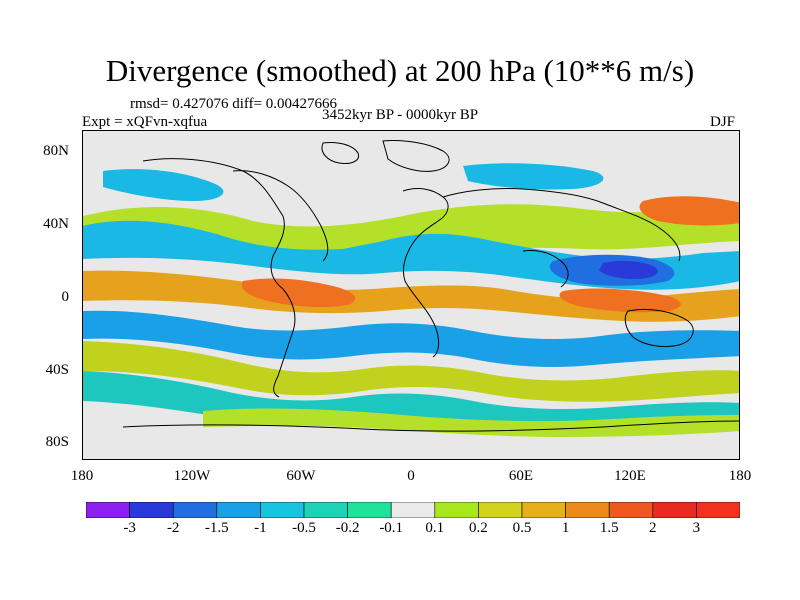  Describe the element at coordinates (347, 528) in the screenshot. I see `legend-label: -0.2` at that location.